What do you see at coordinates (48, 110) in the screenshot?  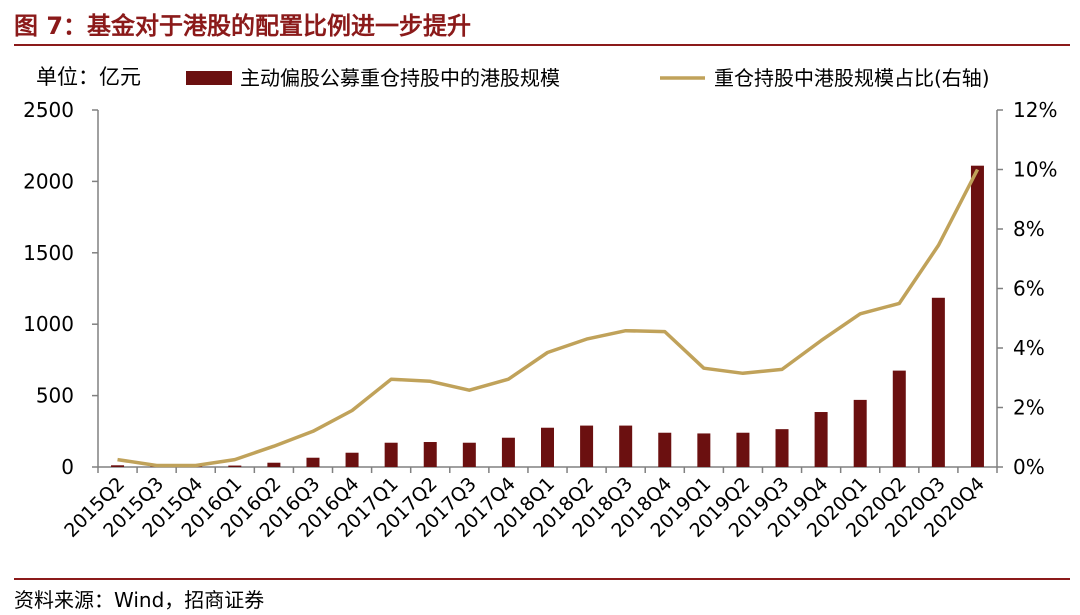 I see `y-left-tick-label: 2500` at bounding box center [48, 110].